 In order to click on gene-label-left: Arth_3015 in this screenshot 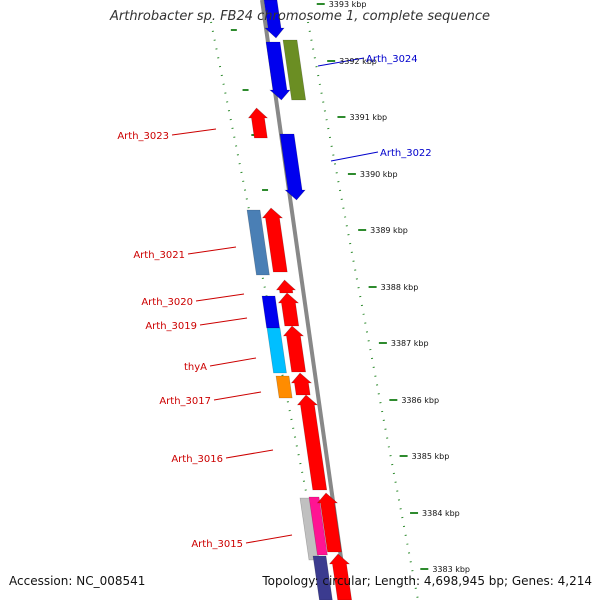, I will do `click(217, 544)`.